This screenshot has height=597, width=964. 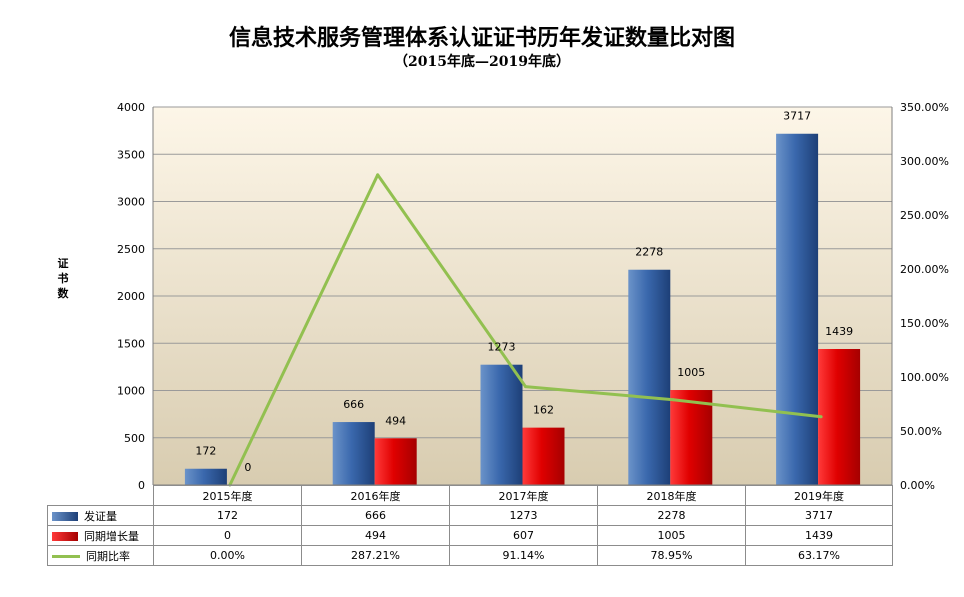 I want to click on table-cell: 63.17%, so click(x=819, y=555).